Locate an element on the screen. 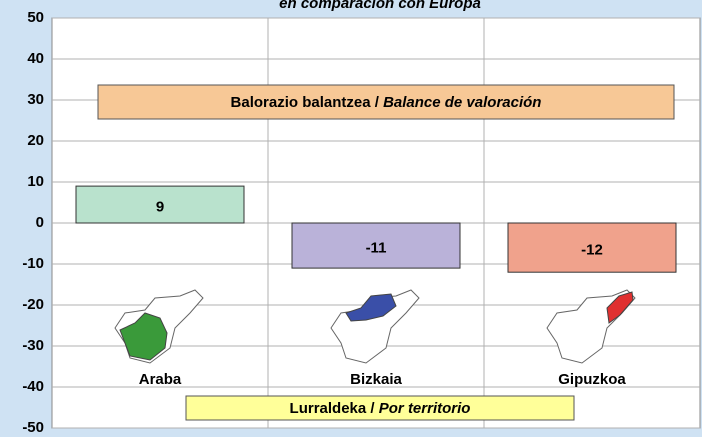 Image resolution: width=702 pixels, height=437 pixels. data-label: -11 is located at coordinates (376, 248).